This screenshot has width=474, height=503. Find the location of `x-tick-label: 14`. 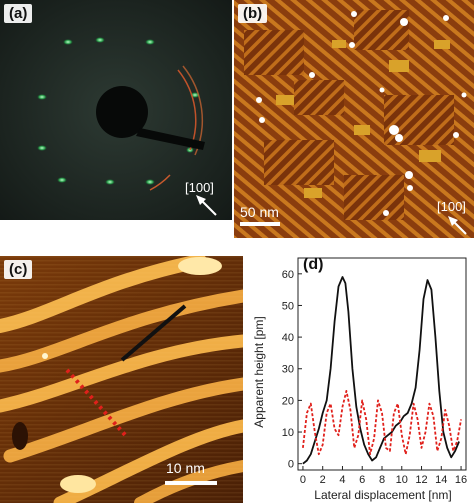

x-tick-label: 14 is located at coordinates (441, 480).